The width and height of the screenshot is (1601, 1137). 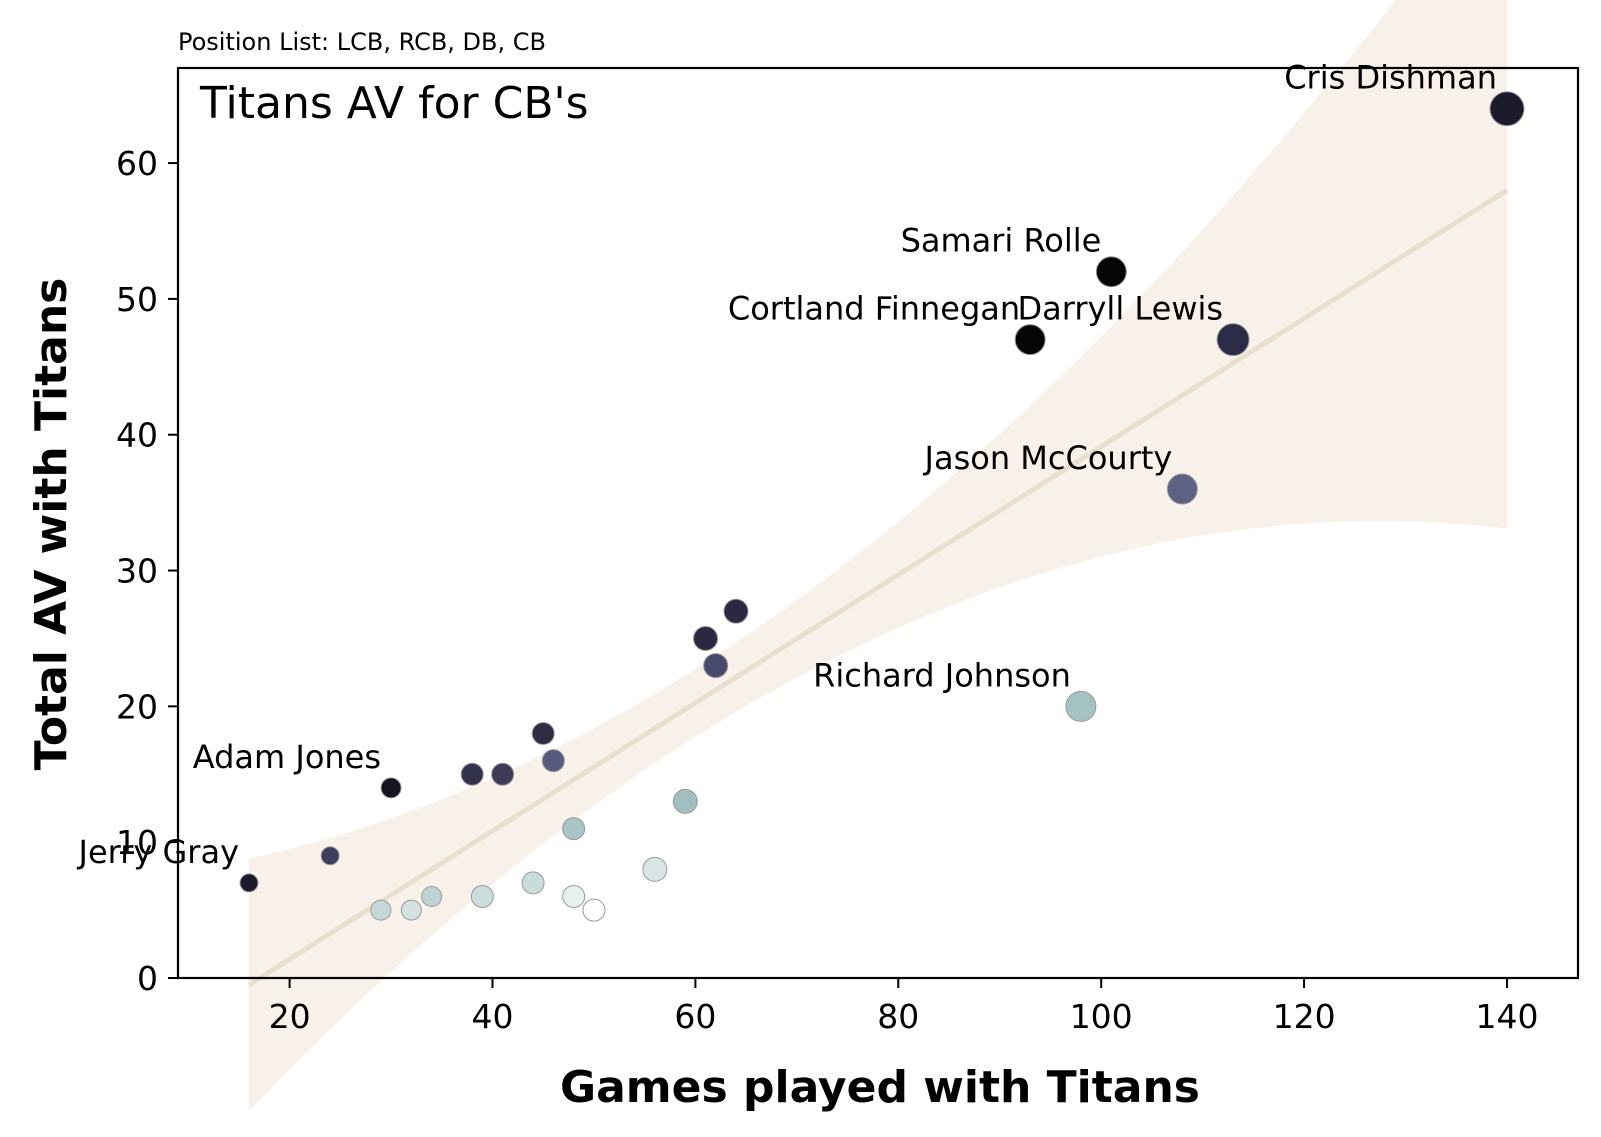 I want to click on point-label: Darryll Lewis, so click(x=1120, y=309).